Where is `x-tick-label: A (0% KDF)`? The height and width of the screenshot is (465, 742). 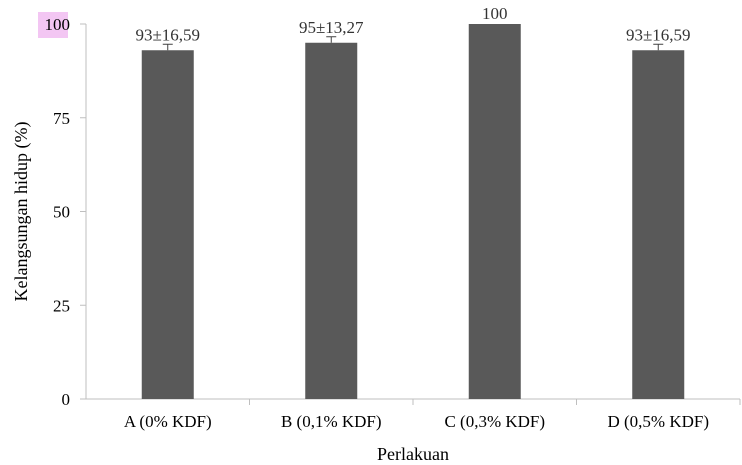 x-tick-label: A (0% KDF) is located at coordinates (168, 421).